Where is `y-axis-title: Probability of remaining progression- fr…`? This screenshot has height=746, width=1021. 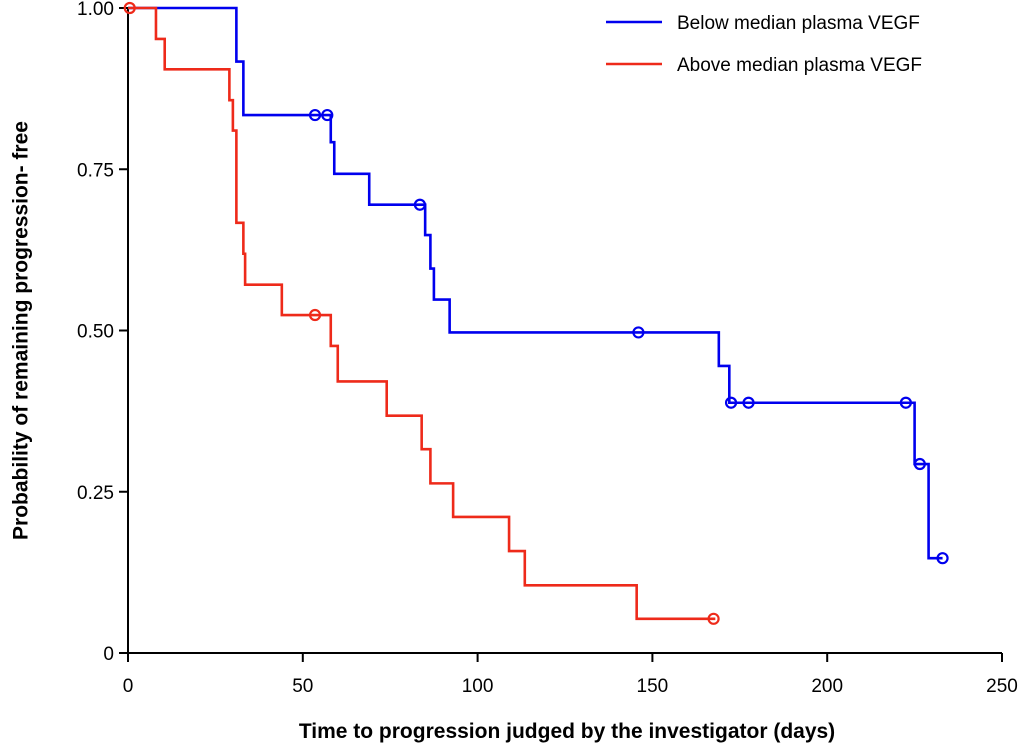
y-axis-title: Probability of remaining progression- fr… is located at coordinates (20, 330).